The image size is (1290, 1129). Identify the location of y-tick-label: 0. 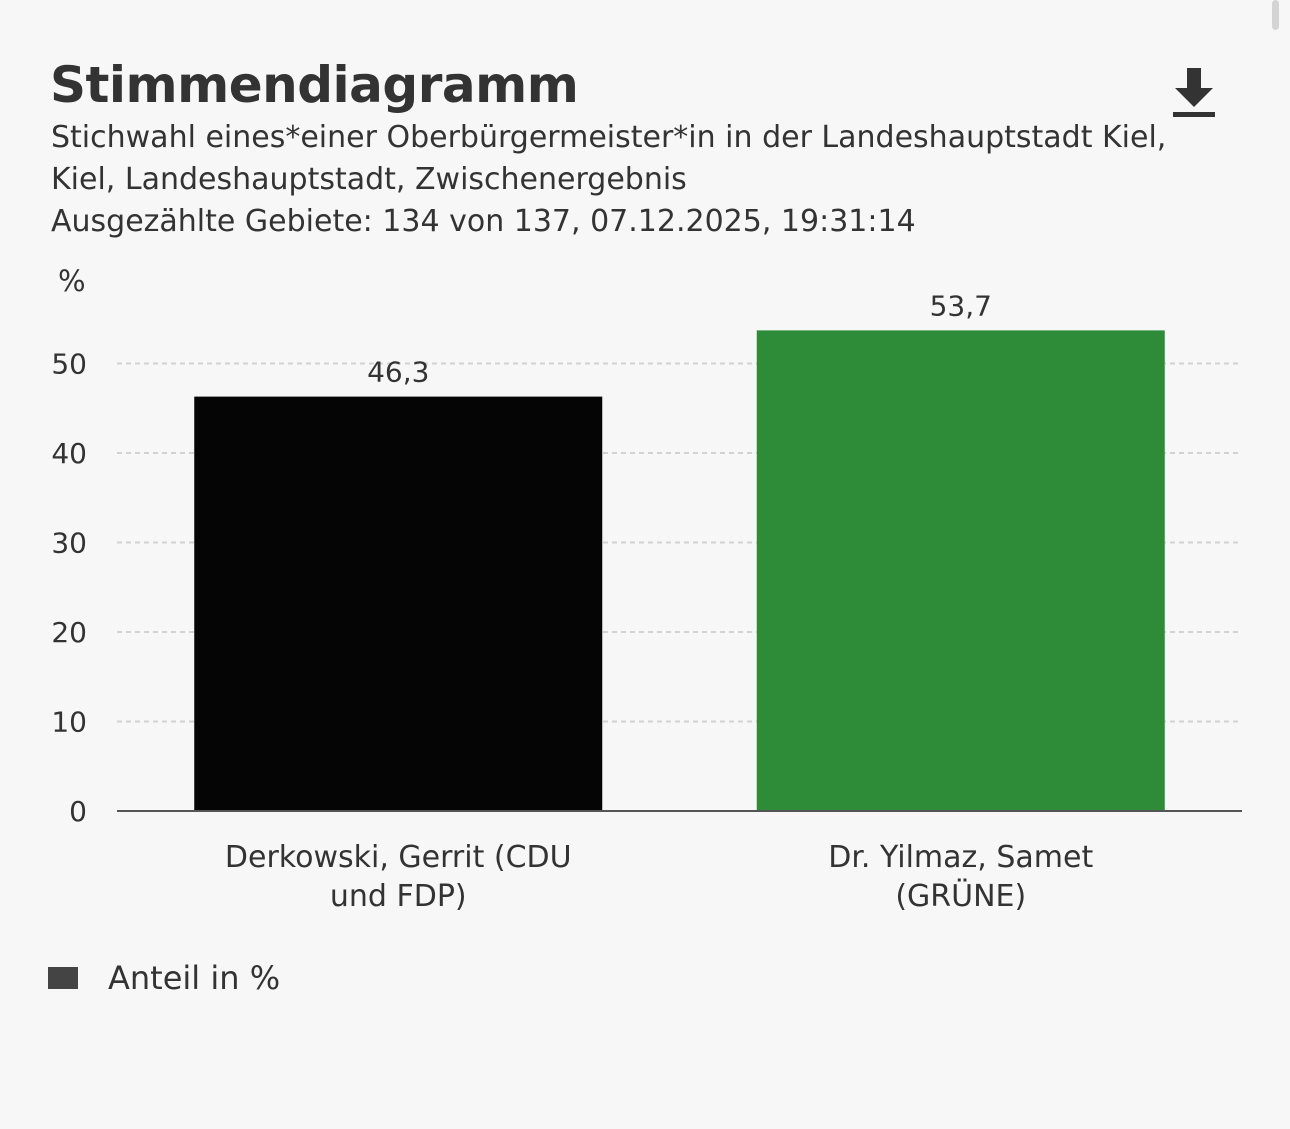
(78, 811).